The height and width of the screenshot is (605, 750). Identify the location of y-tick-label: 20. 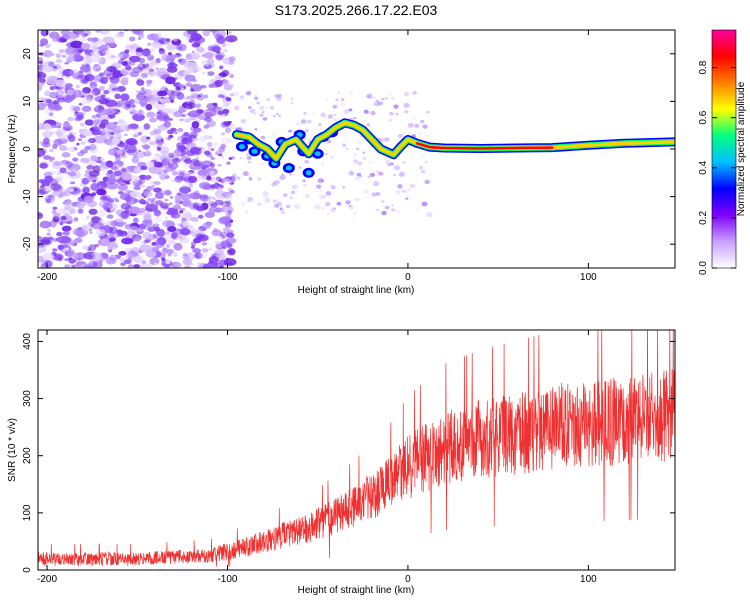
(27, 54).